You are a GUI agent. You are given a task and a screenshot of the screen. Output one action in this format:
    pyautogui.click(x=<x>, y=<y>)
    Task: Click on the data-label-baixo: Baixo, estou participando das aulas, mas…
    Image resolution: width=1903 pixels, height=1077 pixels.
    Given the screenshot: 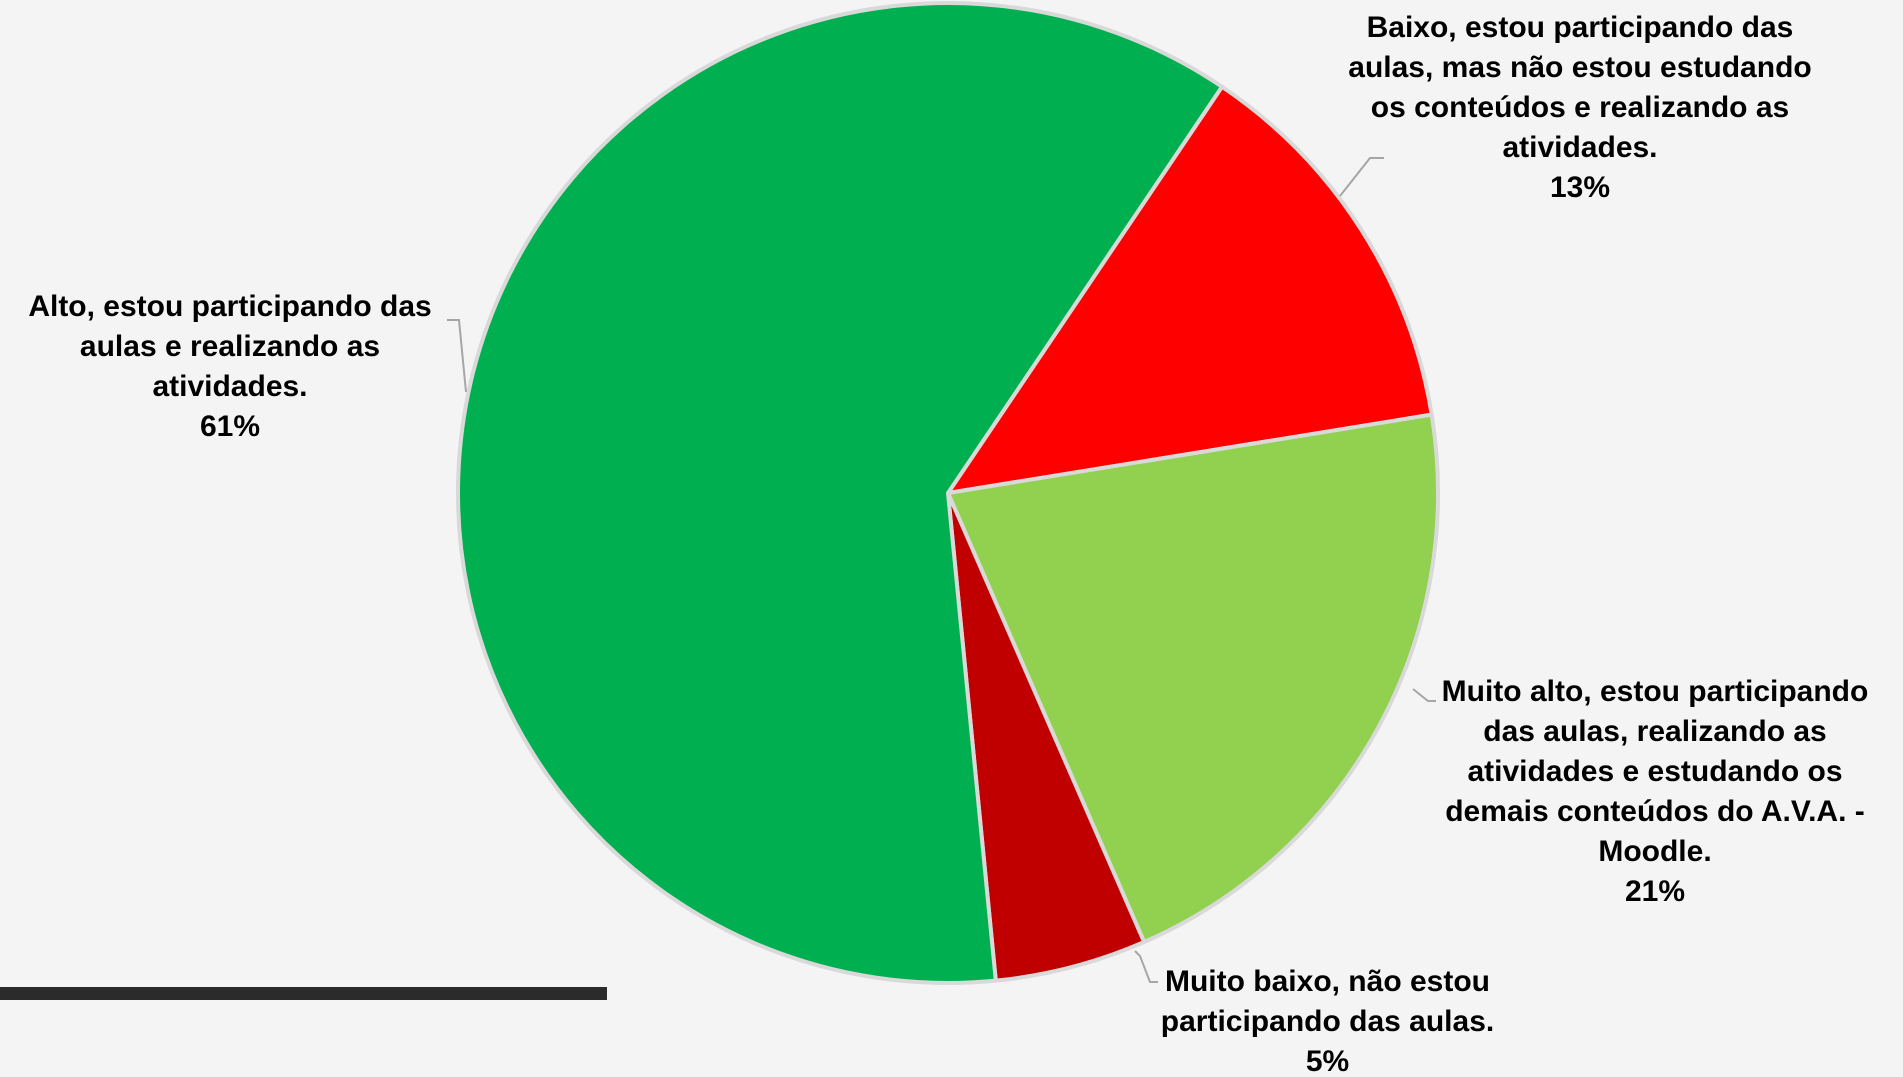 What is the action you would take?
    pyautogui.click(x=1580, y=108)
    